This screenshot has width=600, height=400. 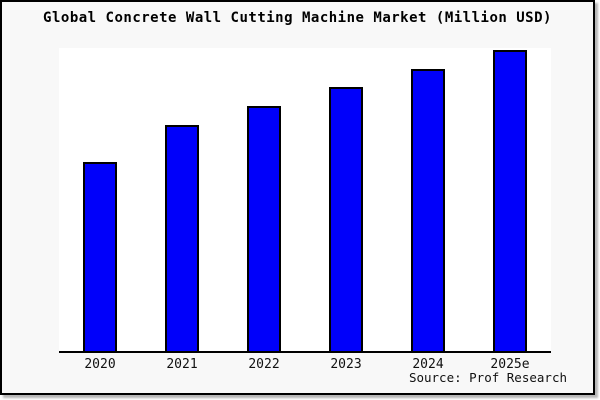 What do you see at coordinates (100, 364) in the screenshot?
I see `x-tick-label-2020: 2020` at bounding box center [100, 364].